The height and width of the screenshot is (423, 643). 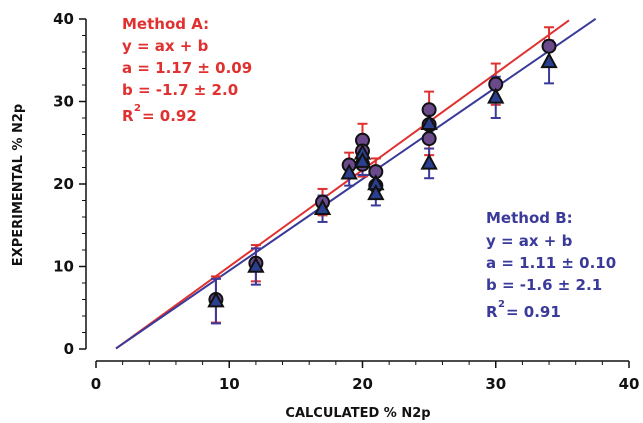 I want to click on method-a-r-value: = 0.92, so click(x=169, y=116).